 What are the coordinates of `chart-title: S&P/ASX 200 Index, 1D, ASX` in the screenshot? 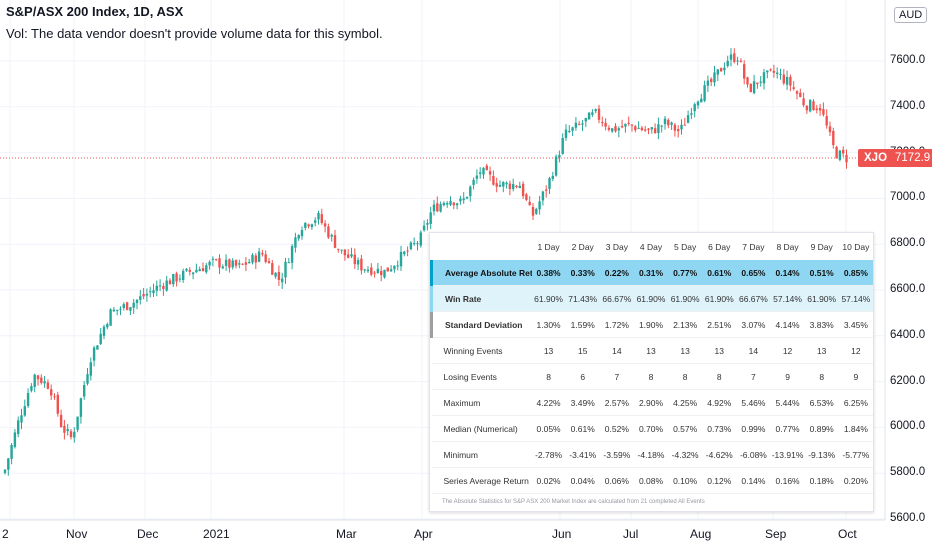 It's located at (95, 11).